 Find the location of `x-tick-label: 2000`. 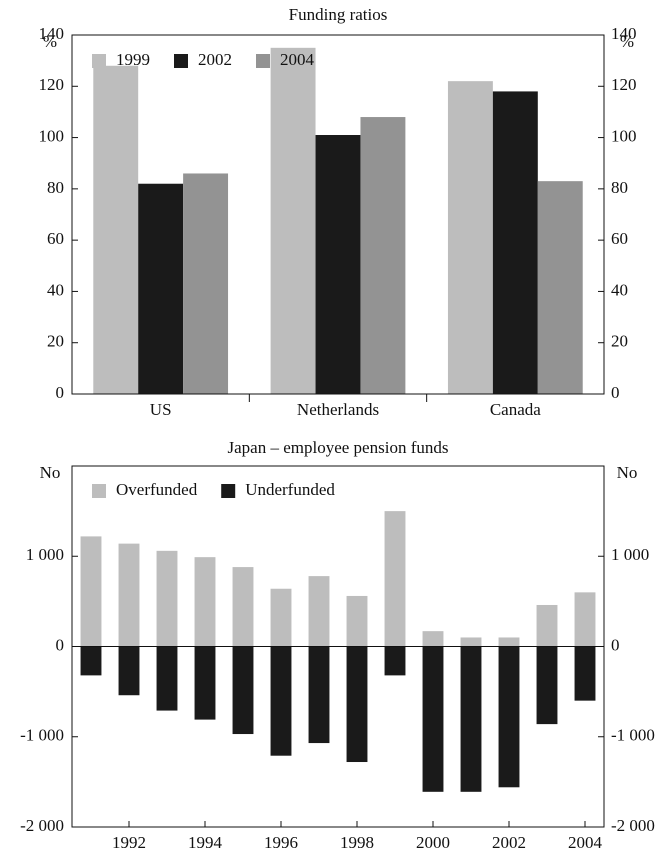

x-tick-label: 2000 is located at coordinates (433, 842).